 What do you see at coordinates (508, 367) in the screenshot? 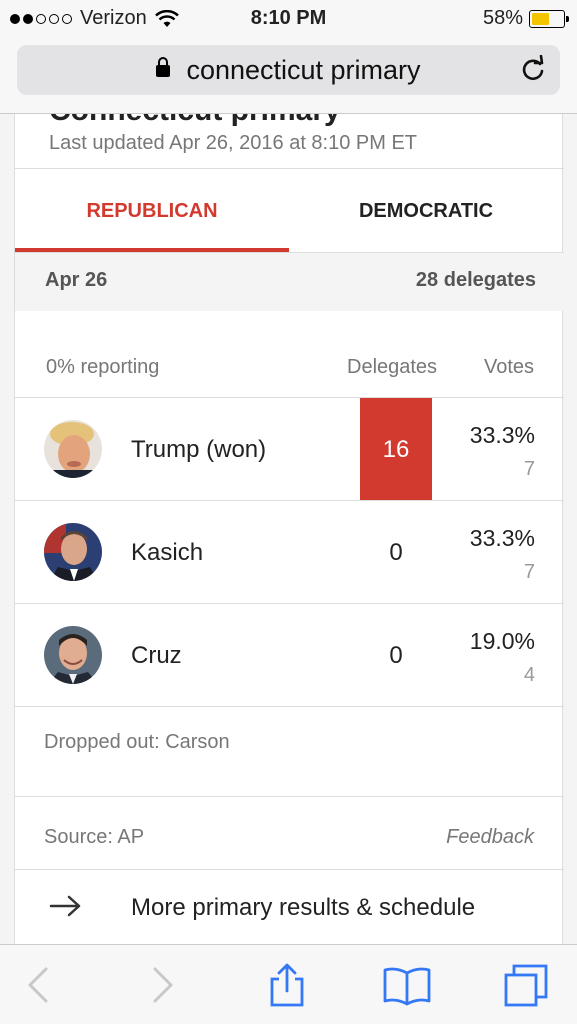
I see `votes-header: Votes` at bounding box center [508, 367].